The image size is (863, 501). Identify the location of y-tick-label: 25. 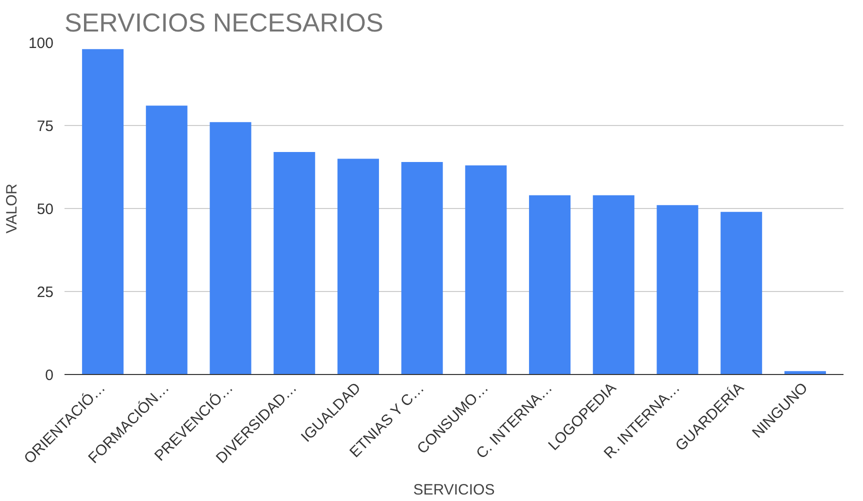
(45, 292).